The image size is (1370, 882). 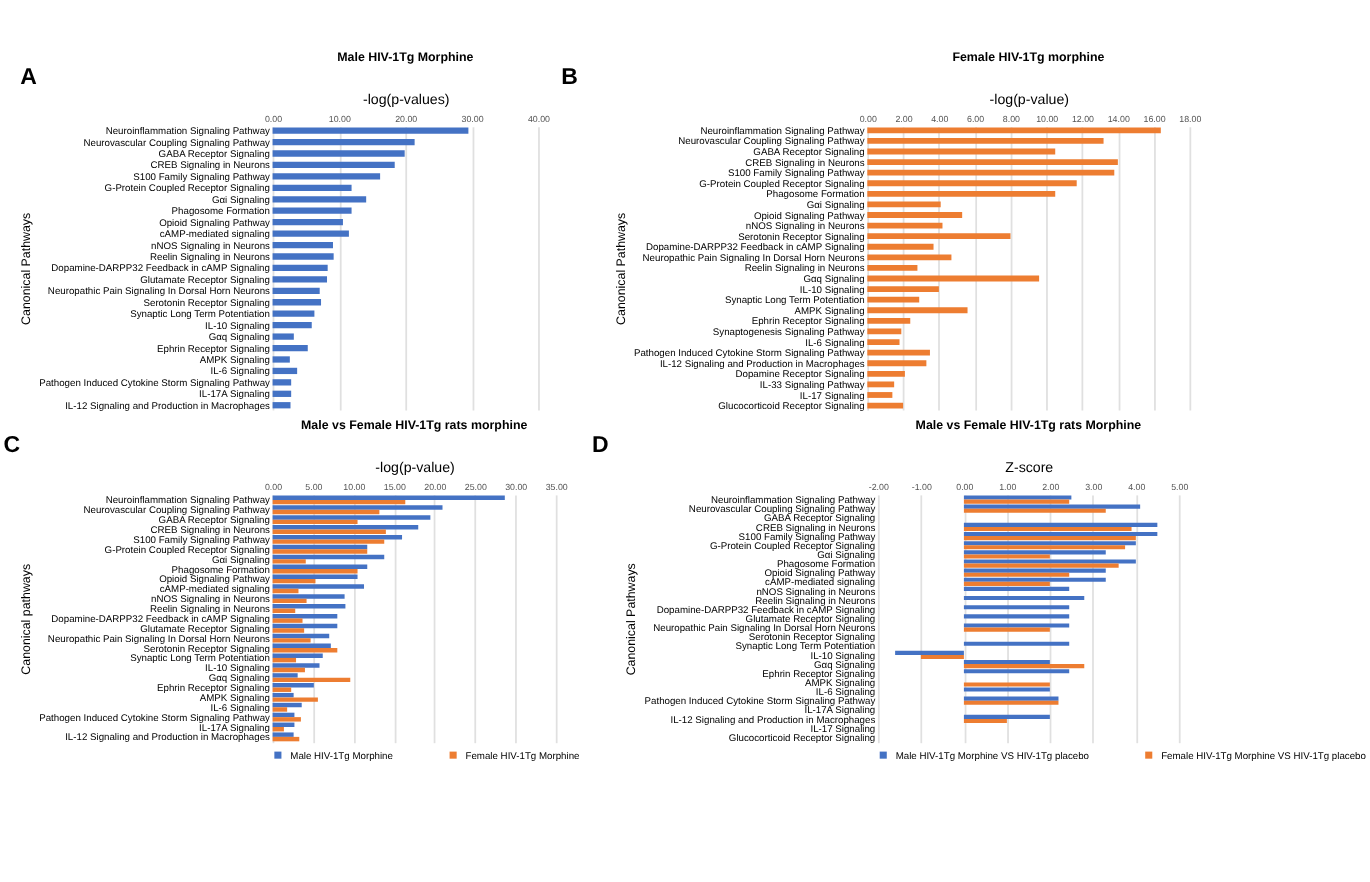 I want to click on text: A, so click(x=28, y=77).